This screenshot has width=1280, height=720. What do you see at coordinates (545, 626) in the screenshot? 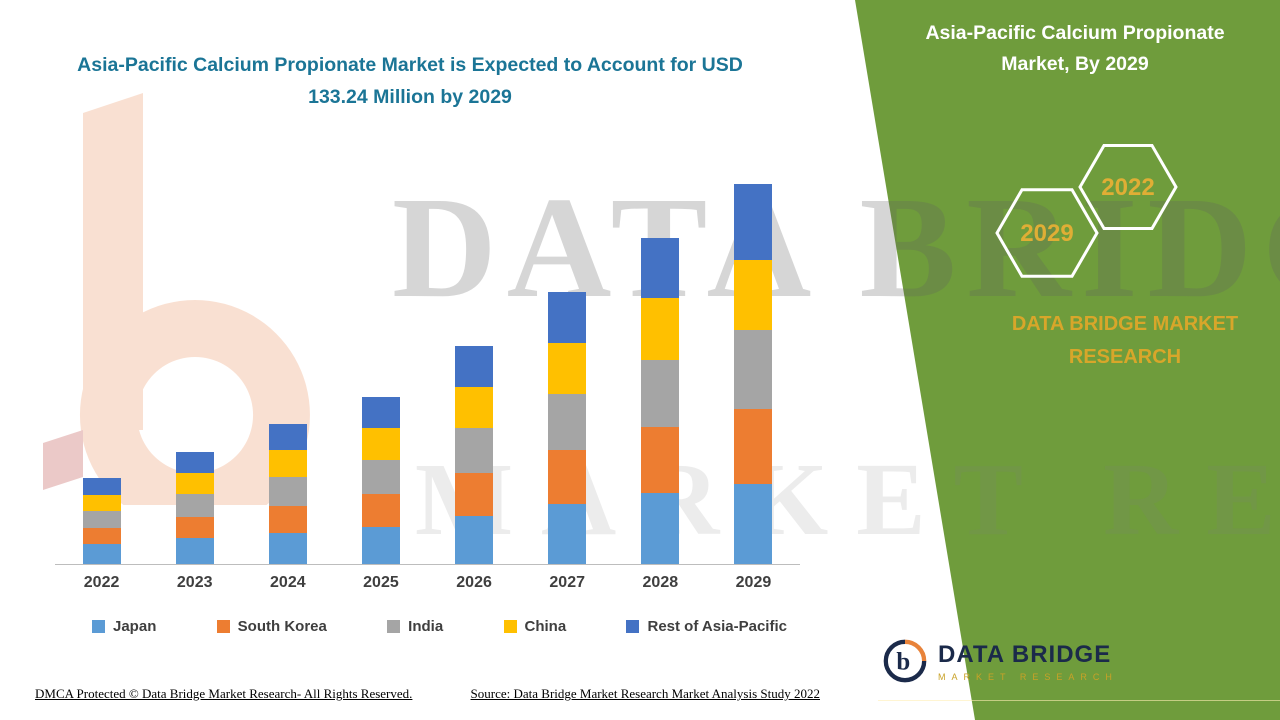
I see `legend-label: China` at bounding box center [545, 626].